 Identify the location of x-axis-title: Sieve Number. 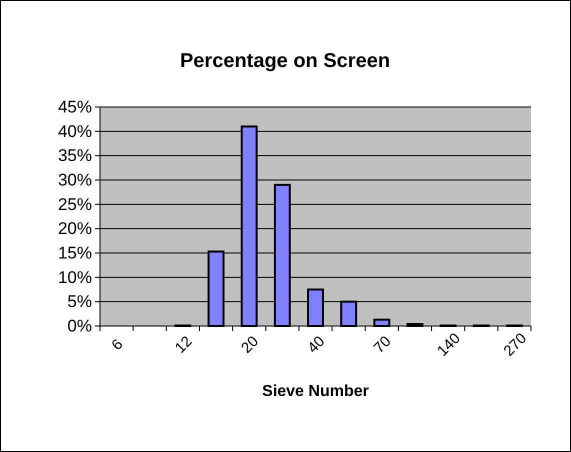
(315, 391).